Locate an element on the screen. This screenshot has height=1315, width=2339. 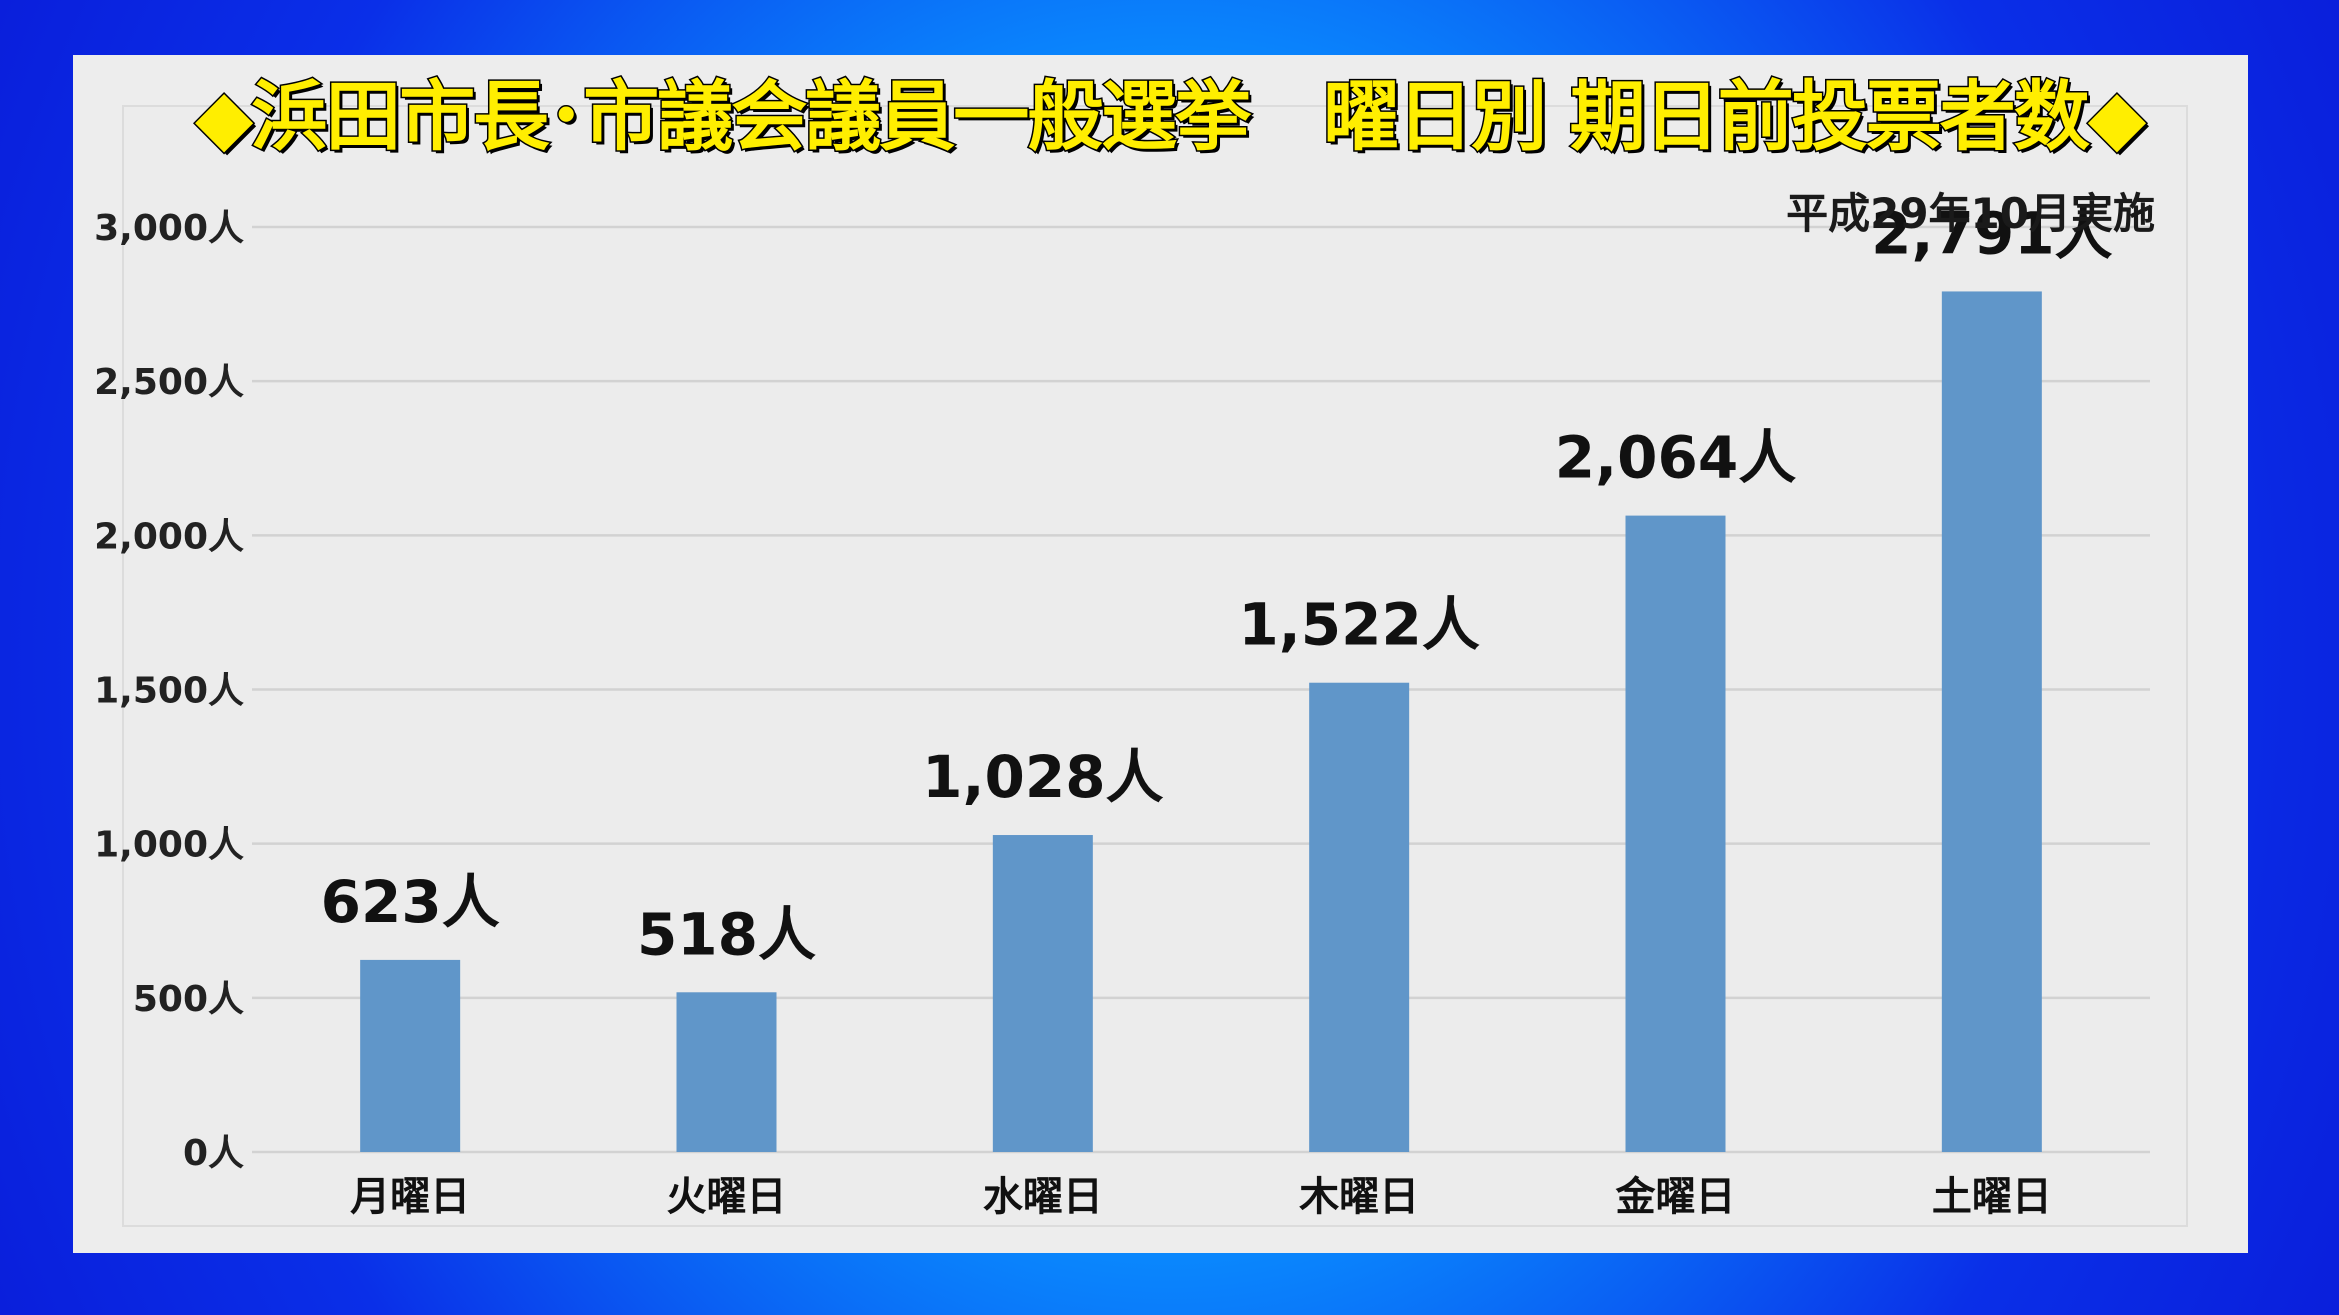
y-tick-label: 2,000人 is located at coordinates (169, 536).